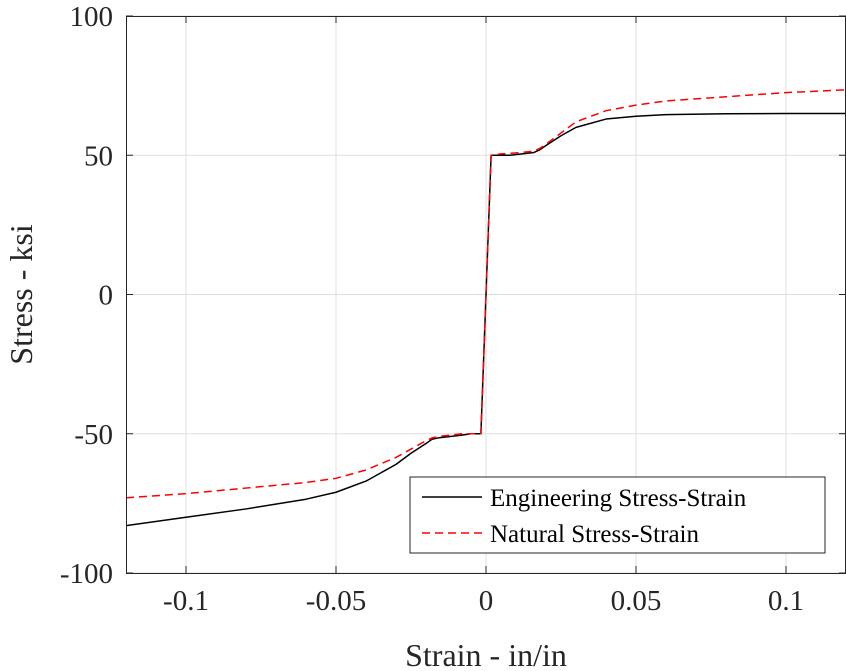 Image resolution: width=846 pixels, height=671 pixels. I want to click on x-tick-label: 0.1, so click(786, 601).